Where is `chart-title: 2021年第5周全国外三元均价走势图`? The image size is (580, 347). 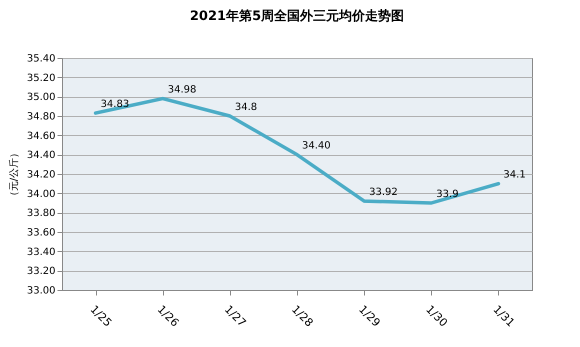 chart-title: 2021年第5周全国外三元均价走势图 is located at coordinates (297, 16).